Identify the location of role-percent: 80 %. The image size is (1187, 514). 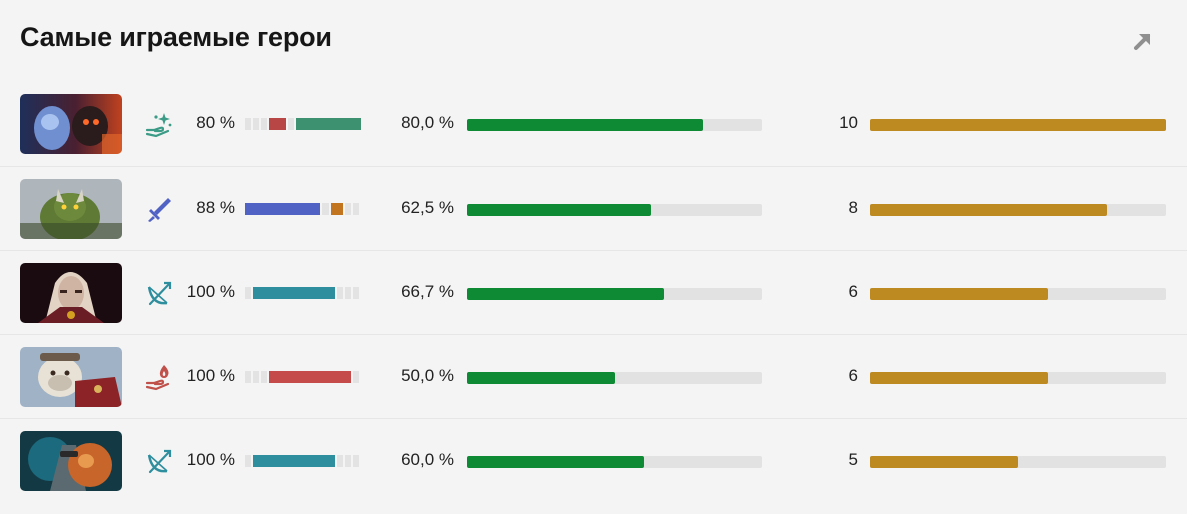
(215, 122).